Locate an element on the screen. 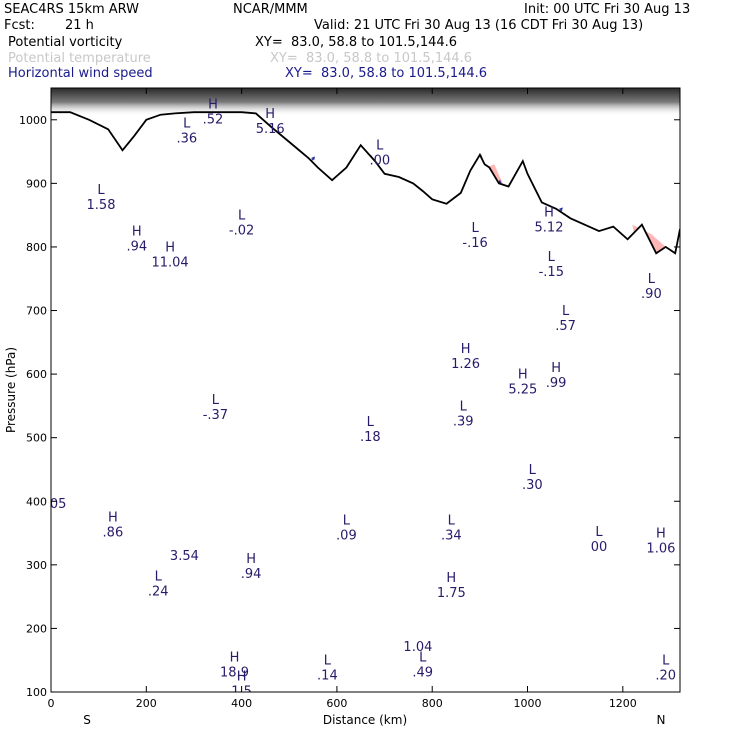 The width and height of the screenshot is (740, 740). extremum-type-22: H is located at coordinates (523, 375).